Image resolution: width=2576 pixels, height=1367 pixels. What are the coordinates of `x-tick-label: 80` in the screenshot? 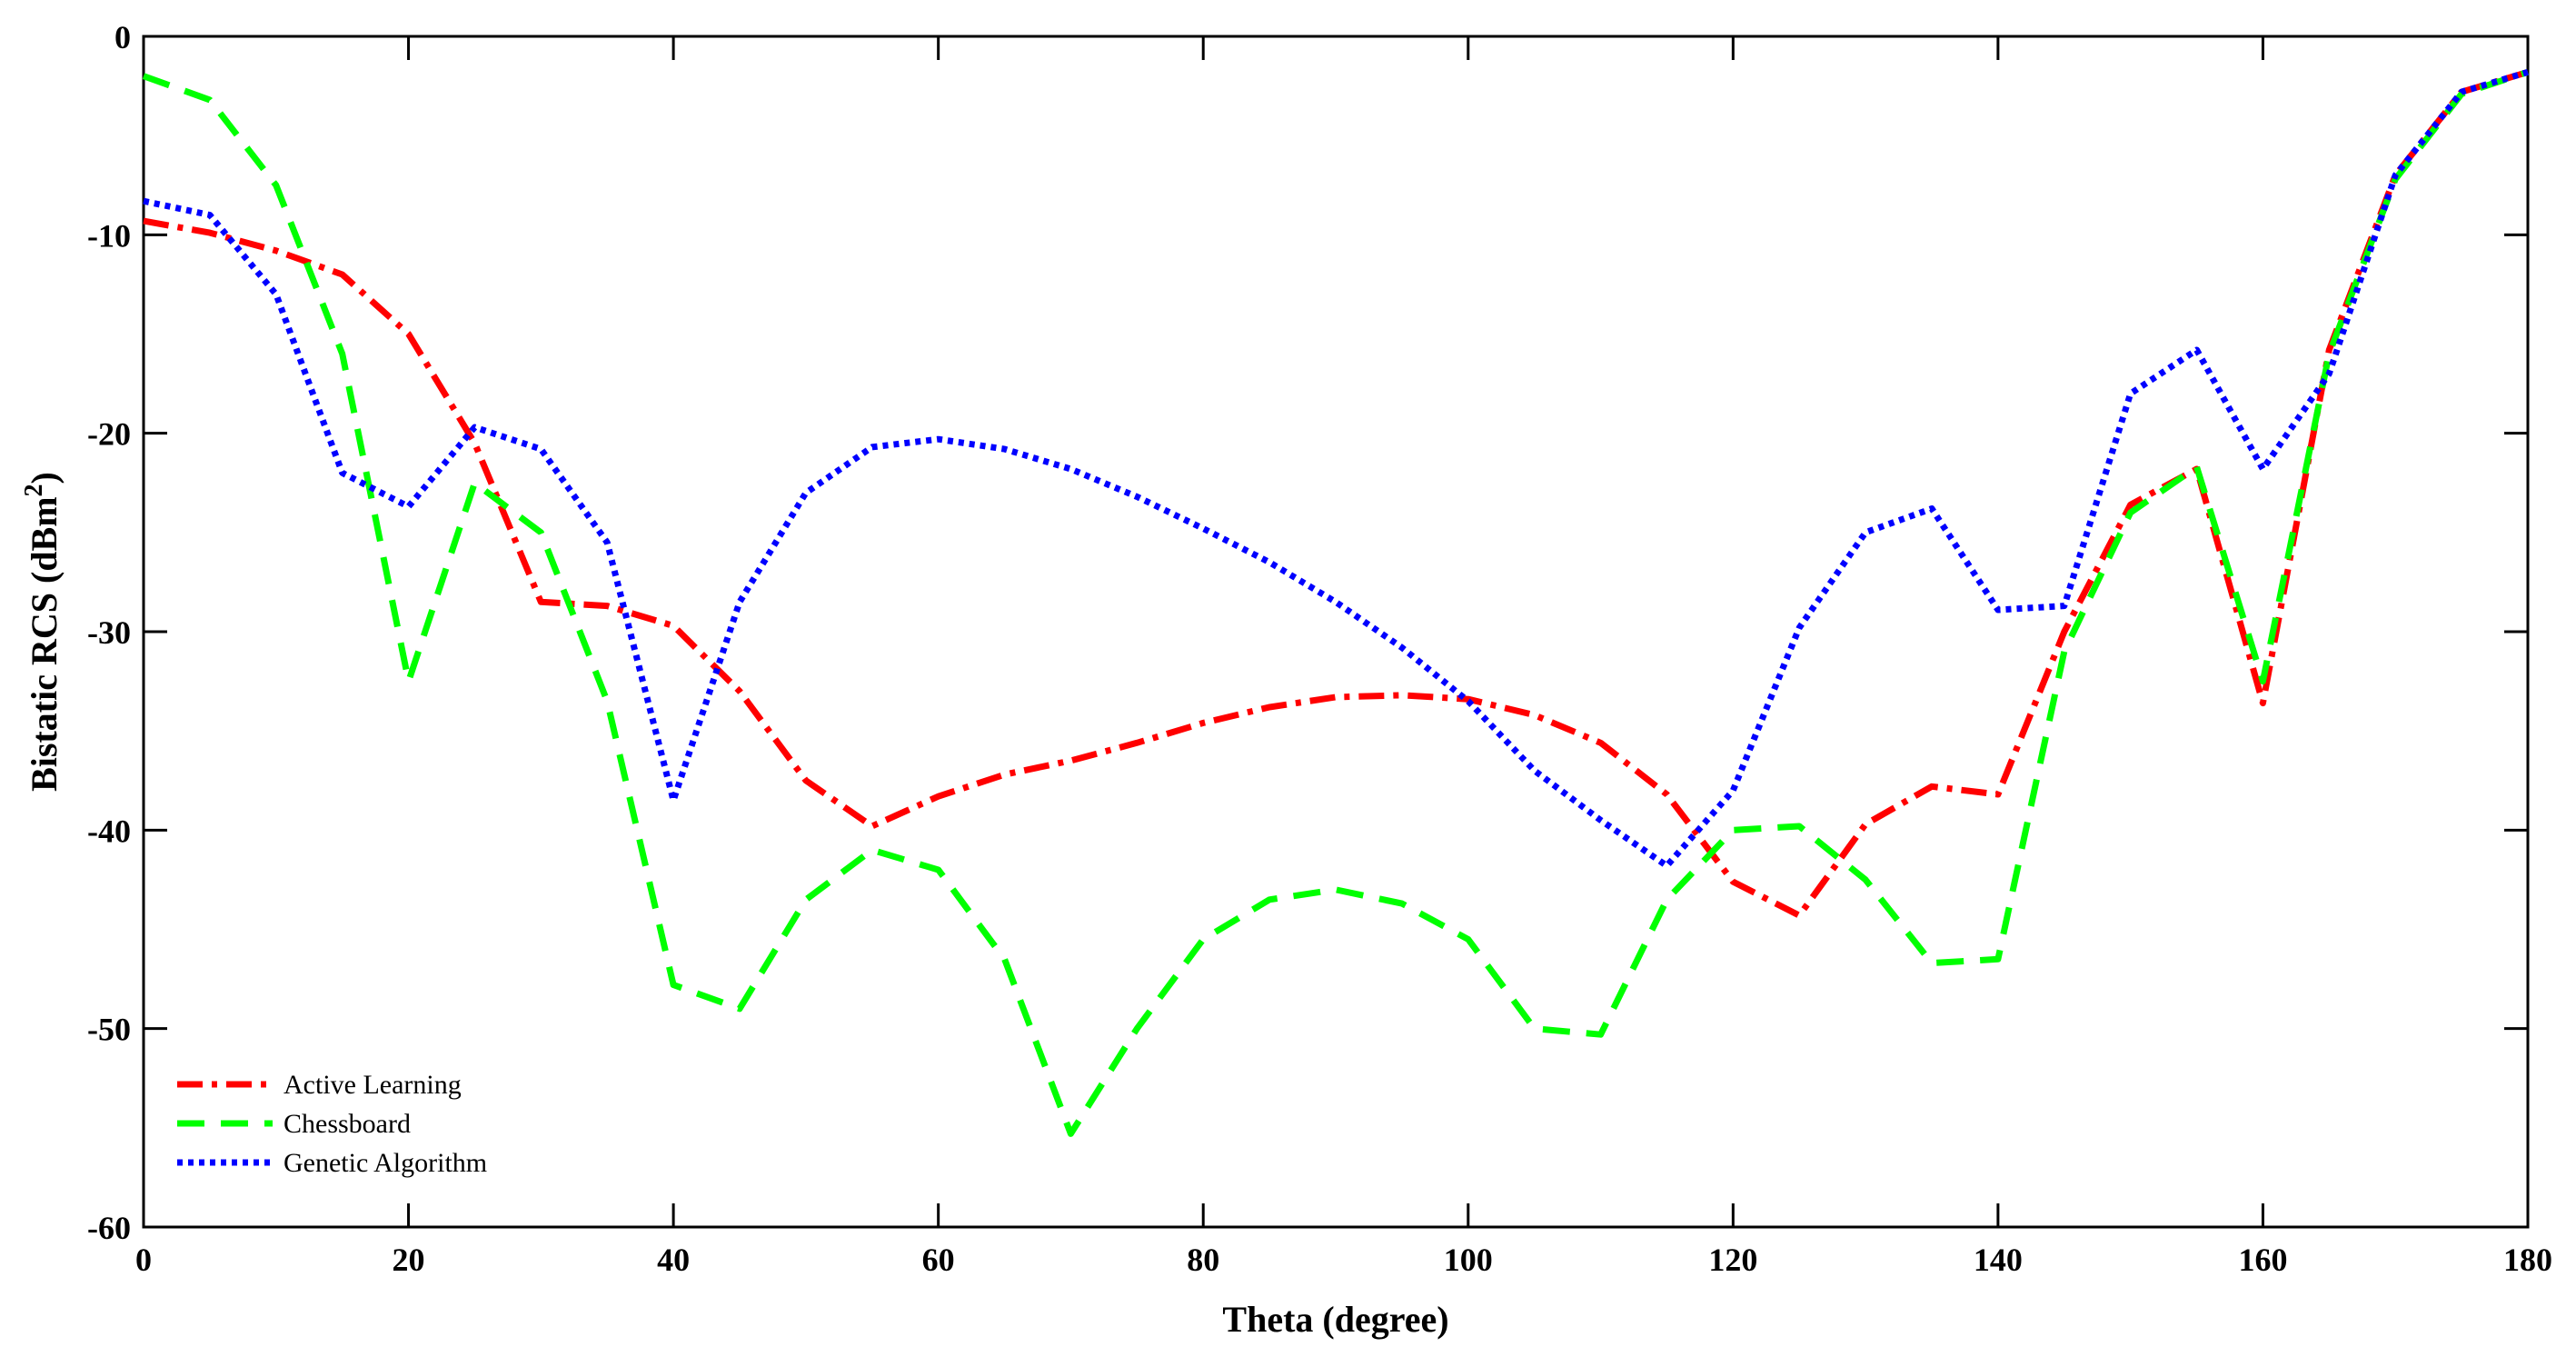 It's located at (1203, 1260).